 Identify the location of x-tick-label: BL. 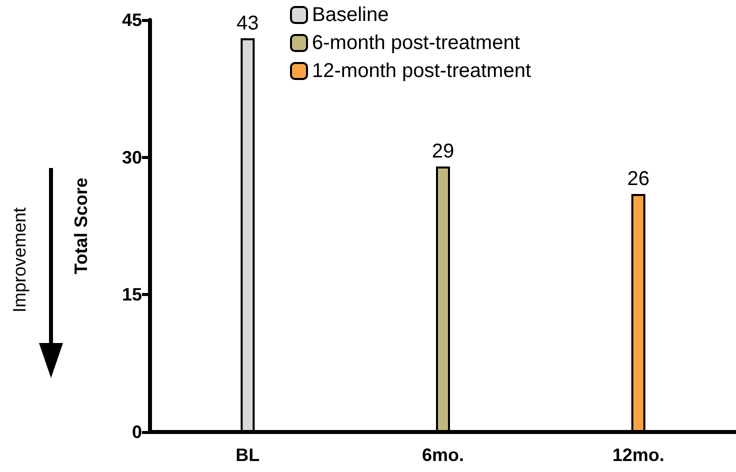
(248, 455).